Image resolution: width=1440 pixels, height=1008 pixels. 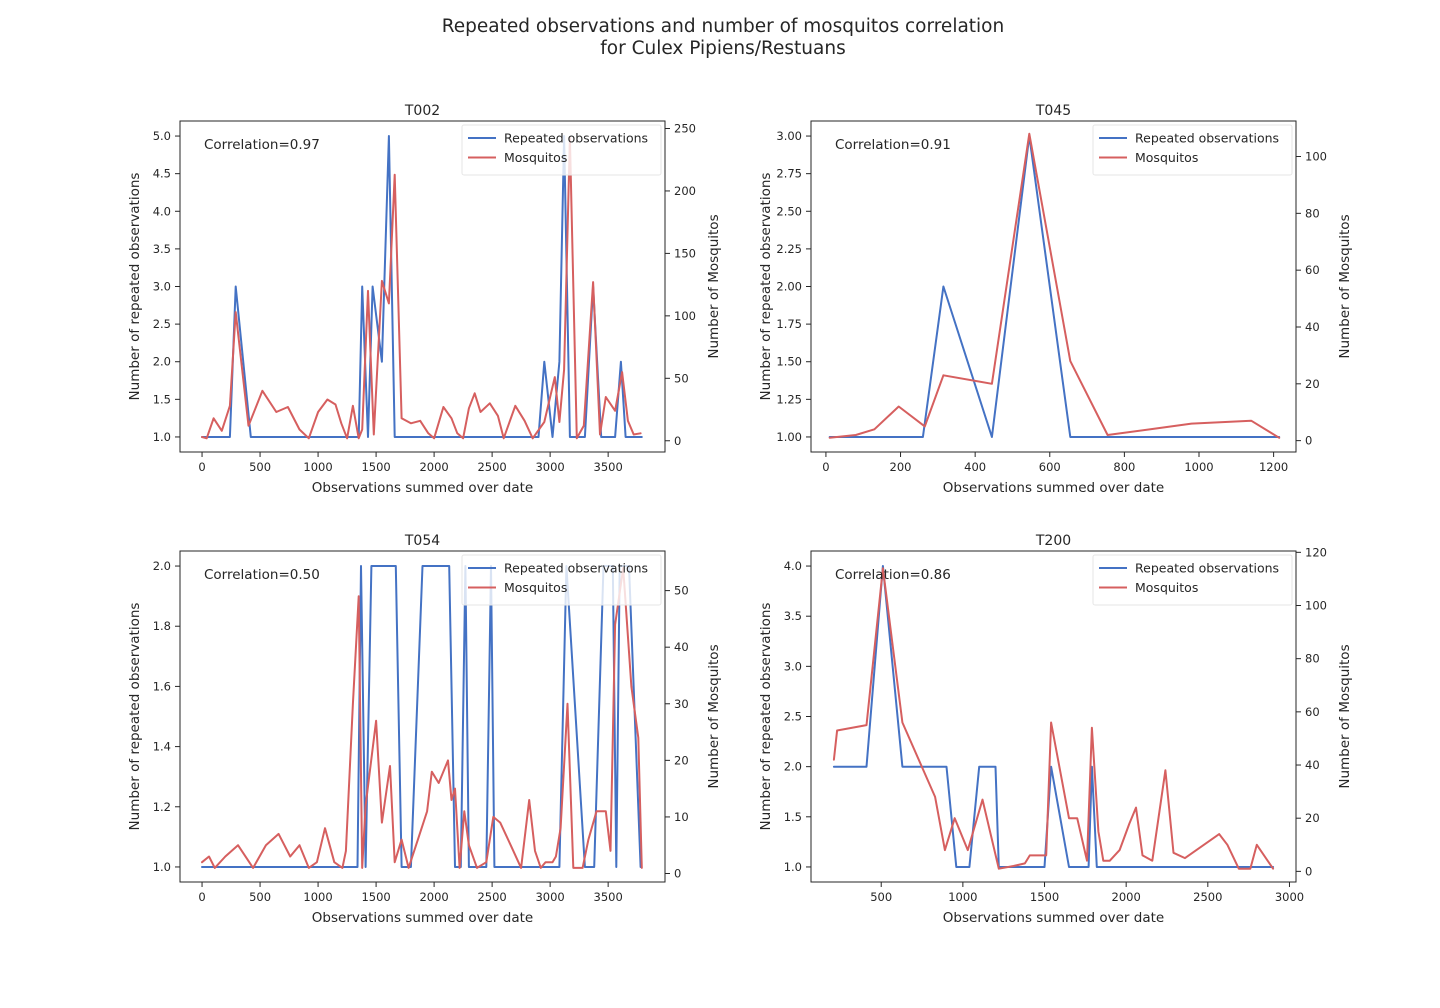 What do you see at coordinates (789, 324) in the screenshot?
I see `y-tick-label: 1.75` at bounding box center [789, 324].